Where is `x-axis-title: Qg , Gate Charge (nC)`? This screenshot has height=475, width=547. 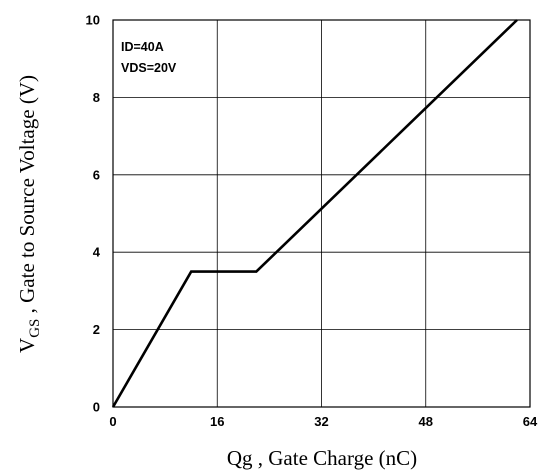
x-axis-title: Qg , Gate Charge (nC) is located at coordinates (322, 458).